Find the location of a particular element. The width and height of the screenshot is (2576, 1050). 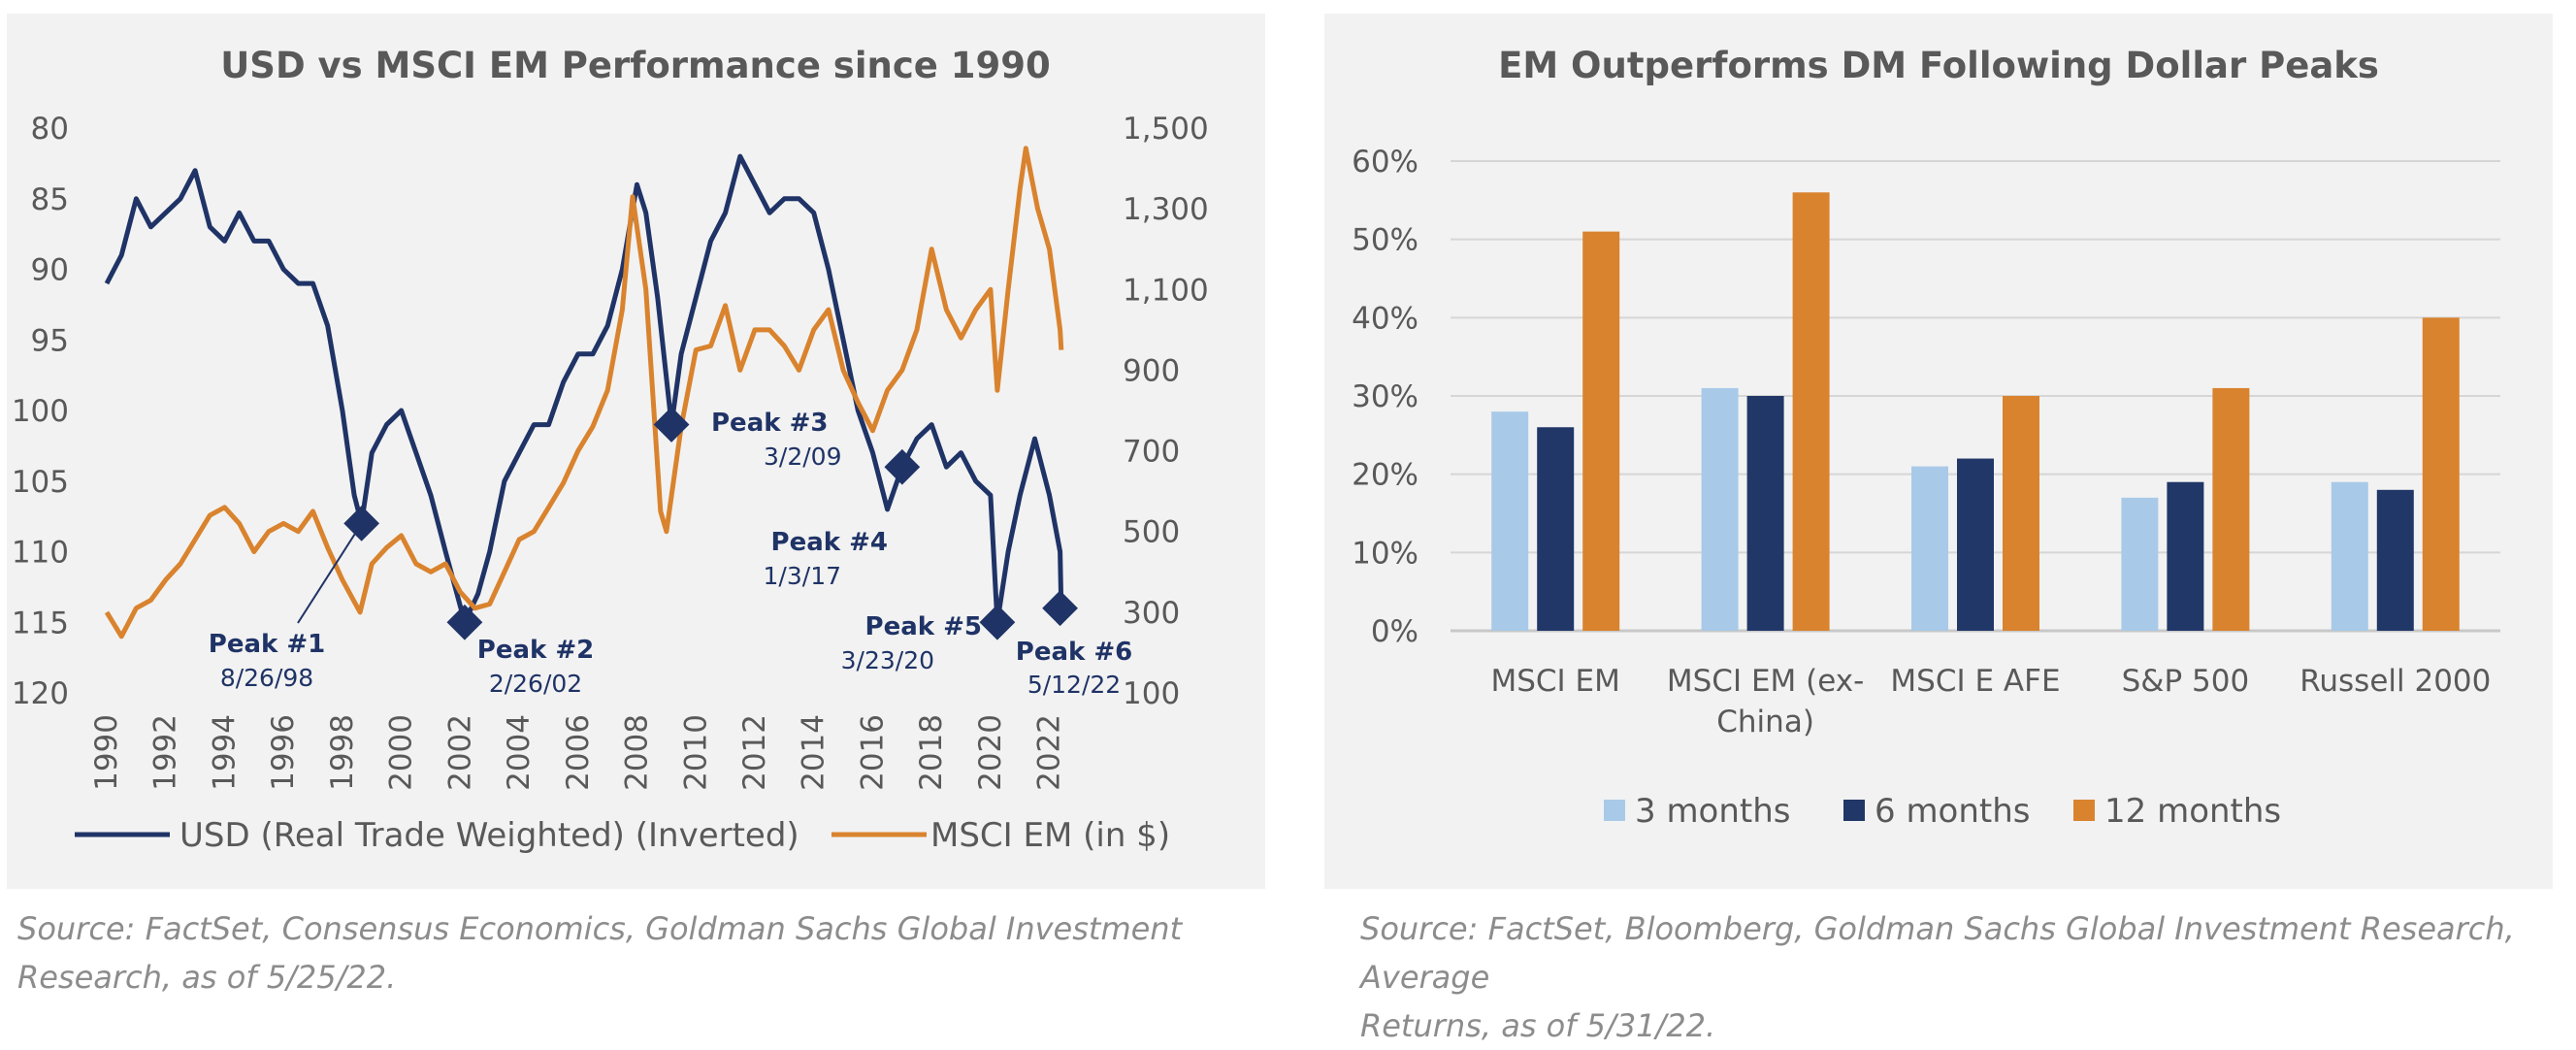

y-right-tick-label: 700 is located at coordinates (1151, 452).